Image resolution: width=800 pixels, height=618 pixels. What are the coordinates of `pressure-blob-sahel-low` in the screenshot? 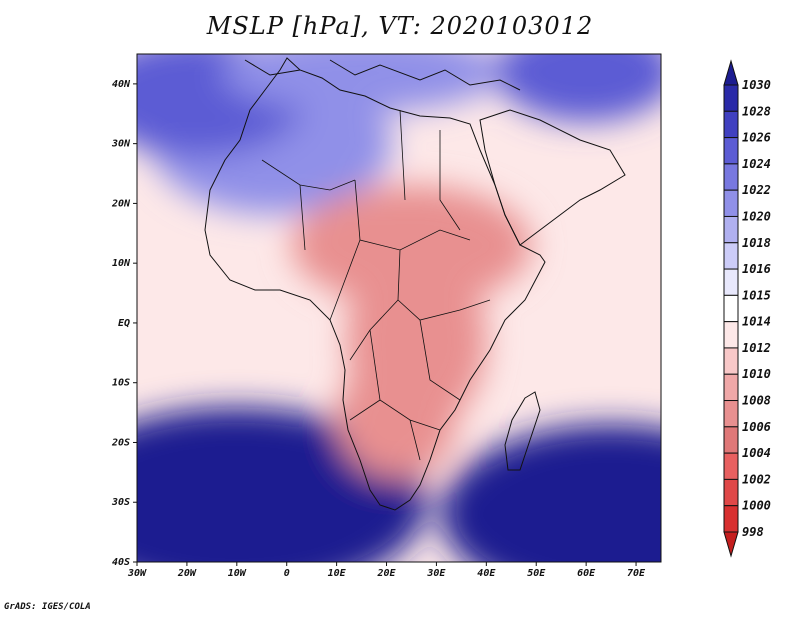 It's located at (411, 245).